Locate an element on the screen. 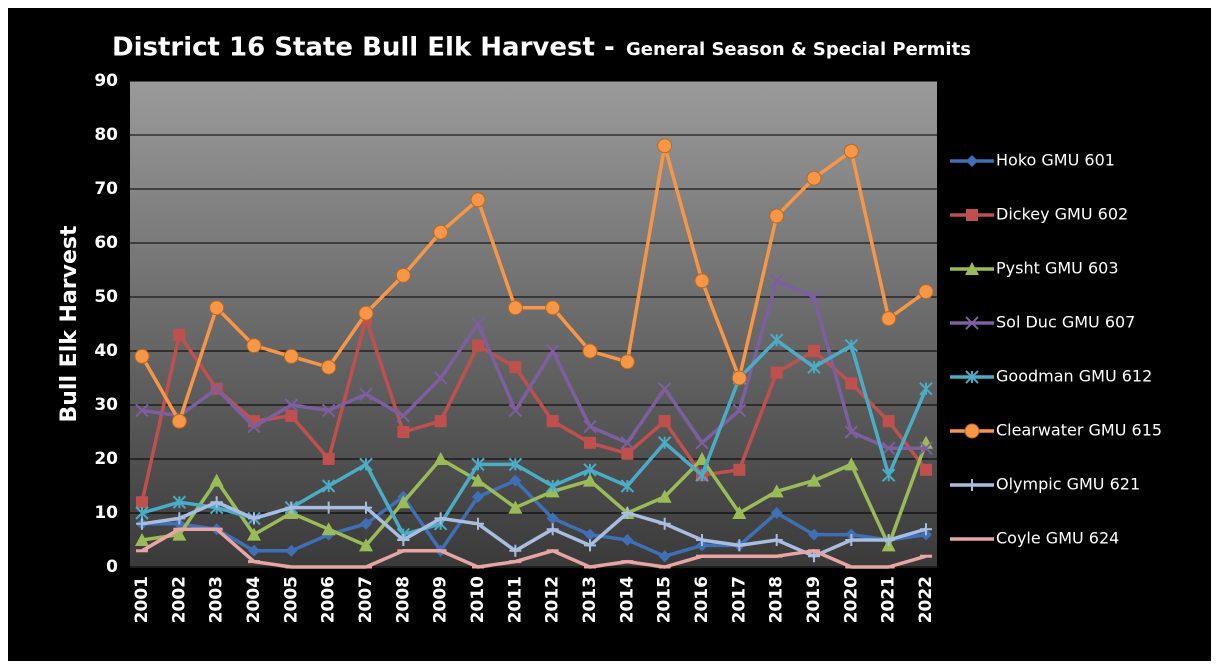 The image size is (1219, 669). y-tick-label: 30 is located at coordinates (106, 405).